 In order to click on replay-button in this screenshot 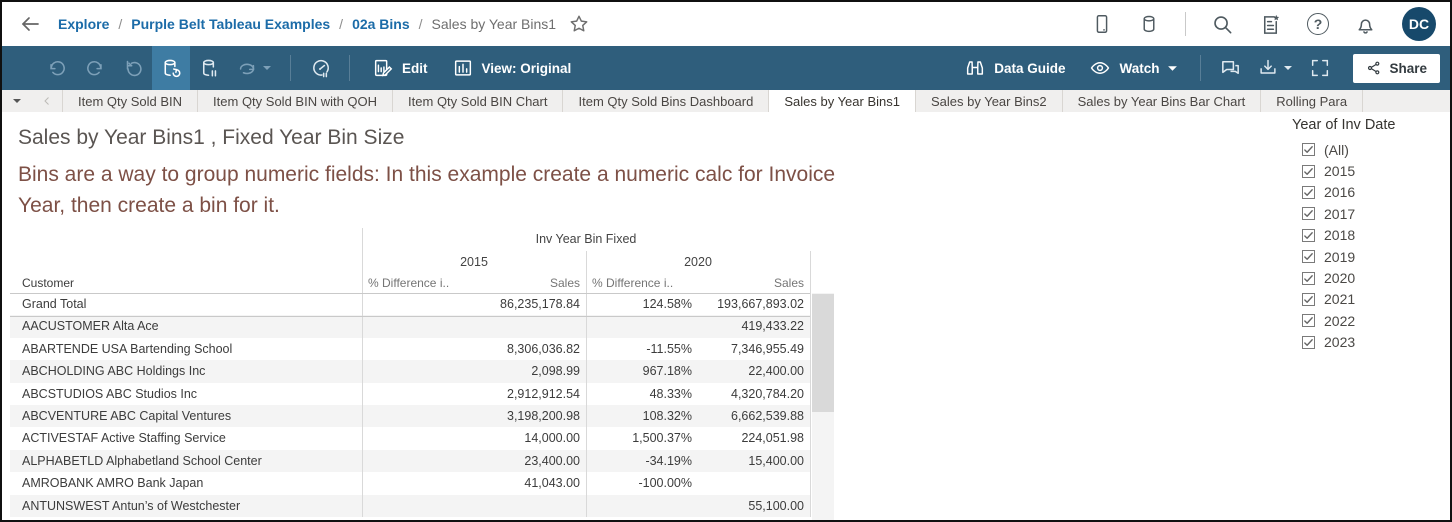, I will do `click(254, 68)`.